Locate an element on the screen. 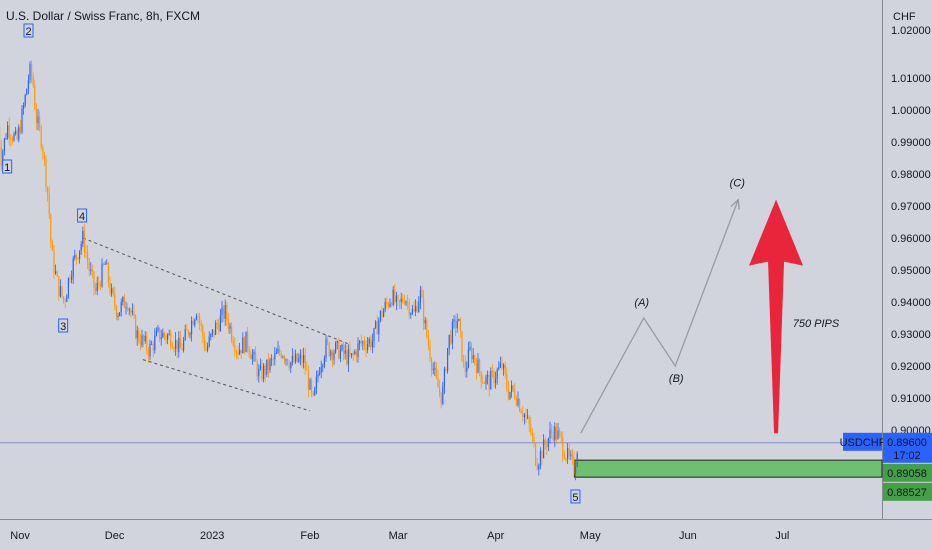  target-arrow is located at coordinates (776, 316).